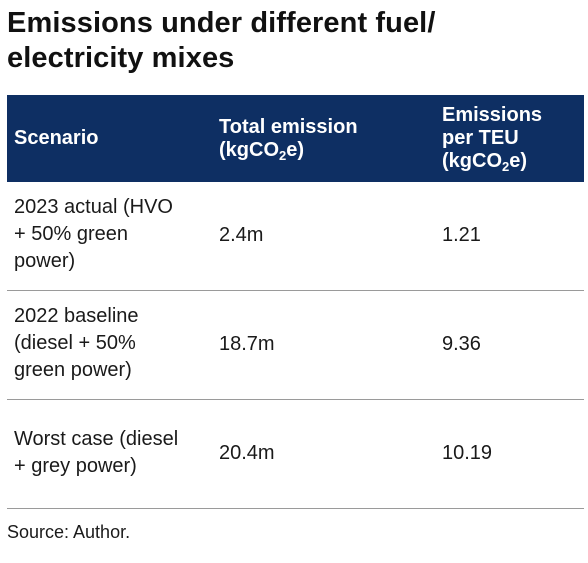 The image size is (588, 563). What do you see at coordinates (262, 151) in the screenshot?
I see `header-total-unit: (kgCO2e)` at bounding box center [262, 151].